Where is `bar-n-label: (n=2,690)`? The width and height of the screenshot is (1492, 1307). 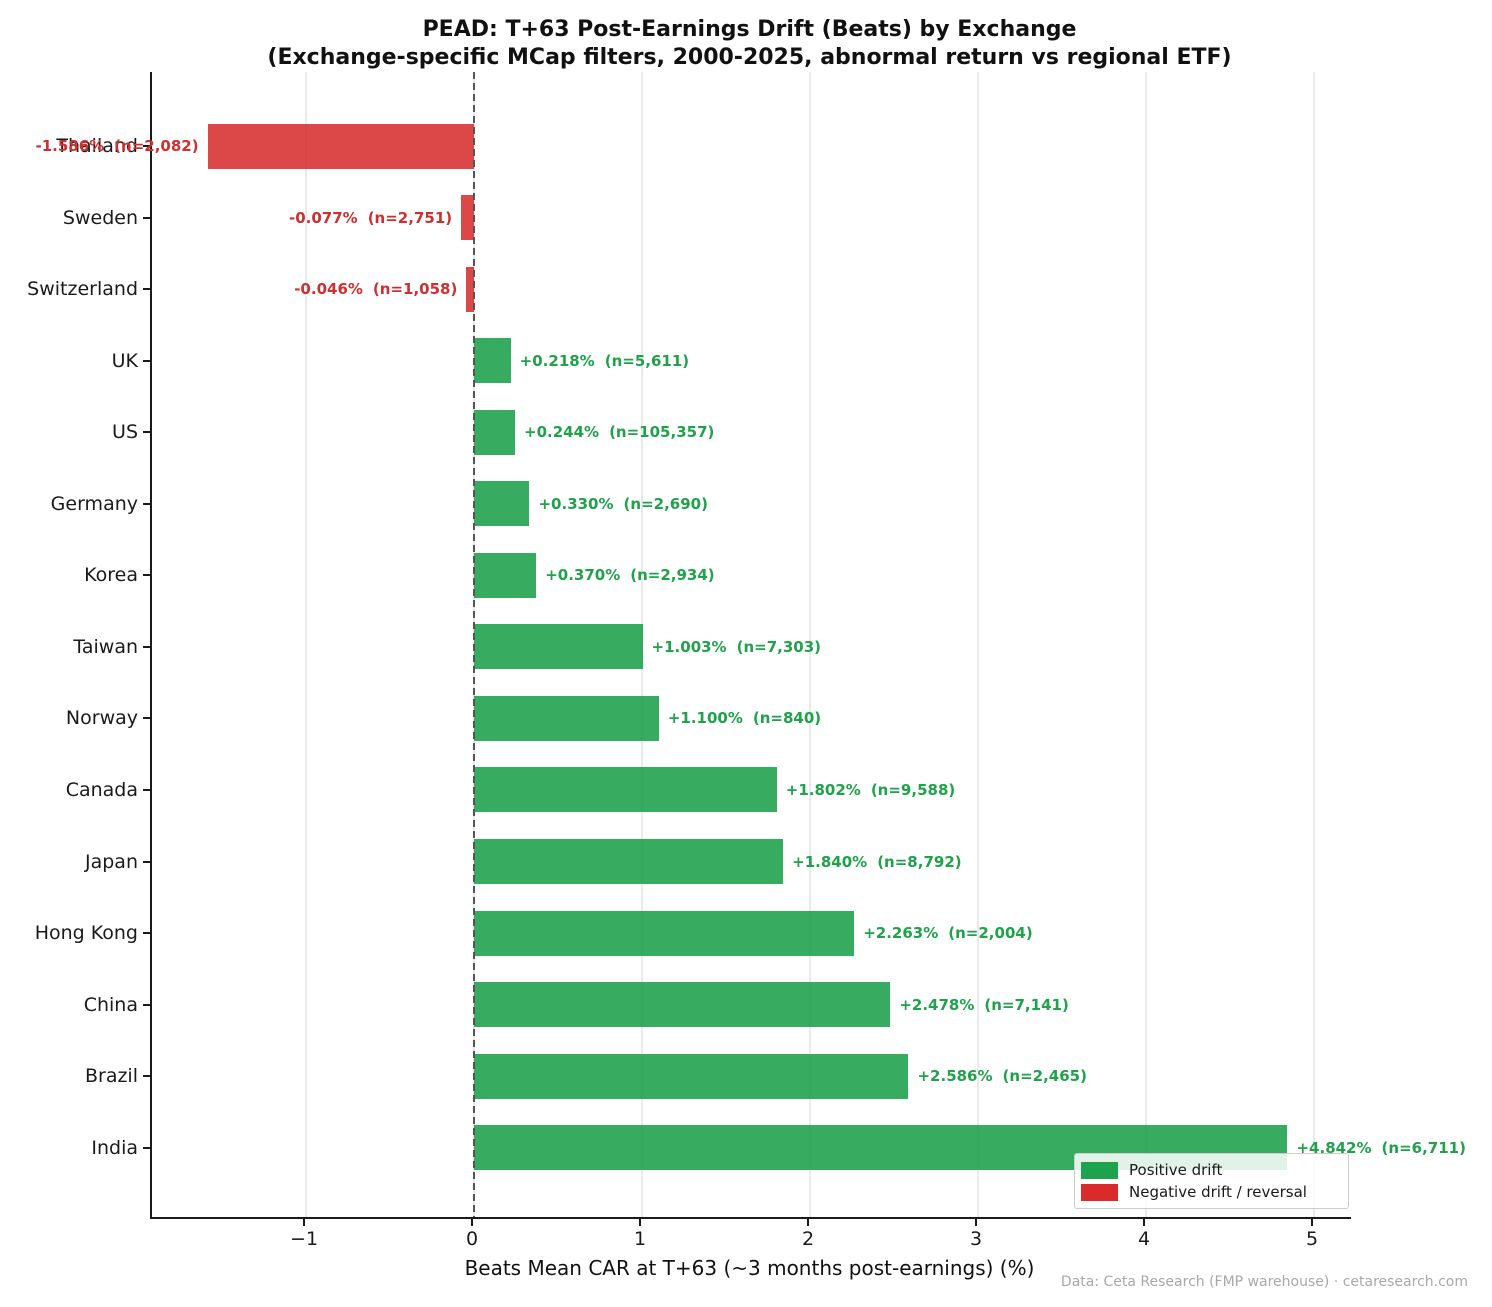
bar-n-label: (n=2,690) is located at coordinates (665, 503).